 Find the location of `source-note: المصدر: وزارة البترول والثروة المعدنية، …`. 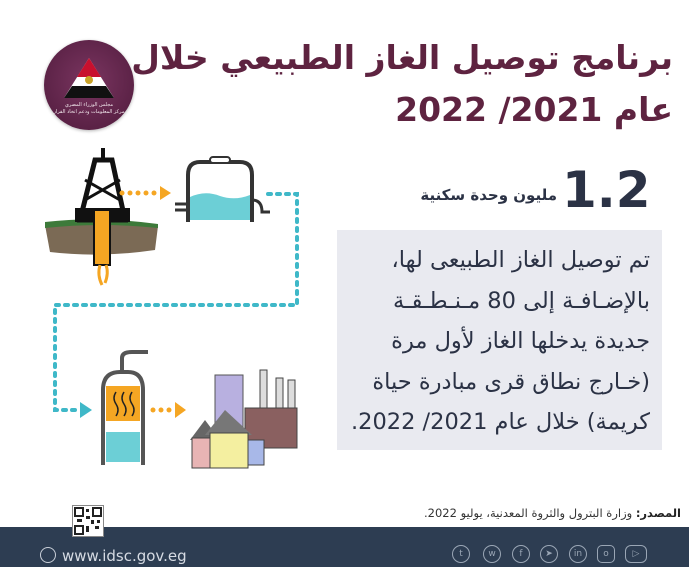

source-note: المصدر: وزارة البترول والثروة المعدنية، … is located at coordinates (552, 513).